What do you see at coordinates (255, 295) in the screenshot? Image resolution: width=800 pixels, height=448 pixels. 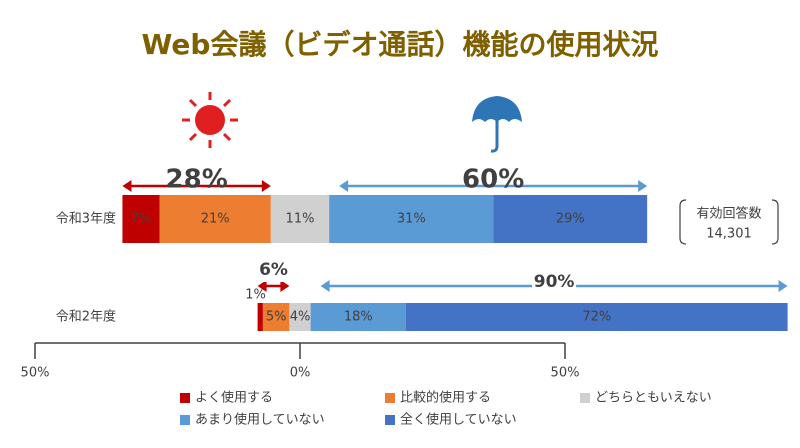 I see `value-label: 1%` at bounding box center [255, 295].